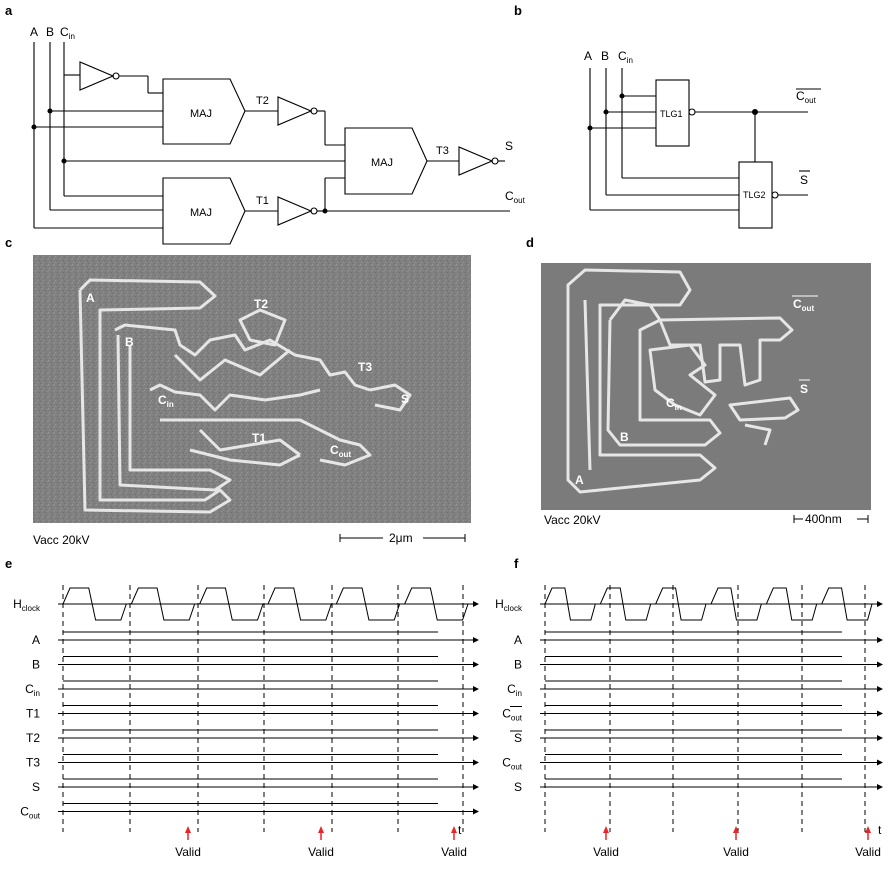 This screenshot has width=888, height=870. Describe the element at coordinates (518, 10) in the screenshot. I see `panel-label-b: b` at that location.